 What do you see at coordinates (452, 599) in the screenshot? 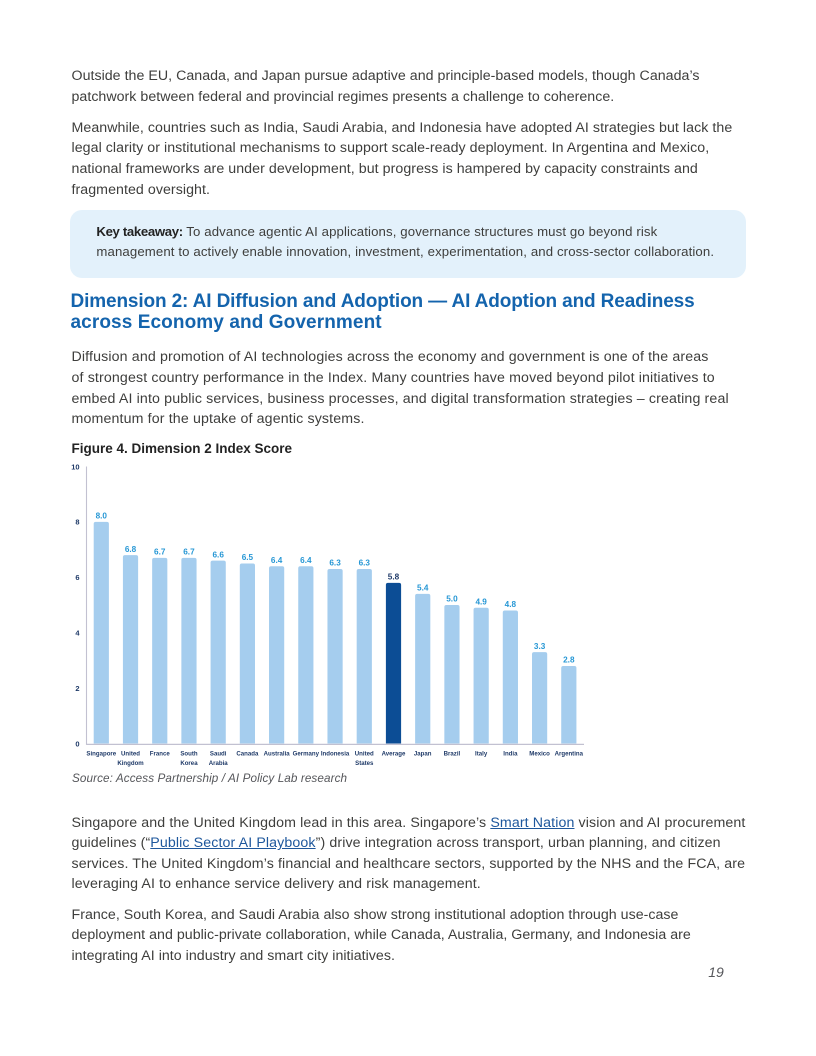
I see `svg-text: 5.0` at bounding box center [452, 599].